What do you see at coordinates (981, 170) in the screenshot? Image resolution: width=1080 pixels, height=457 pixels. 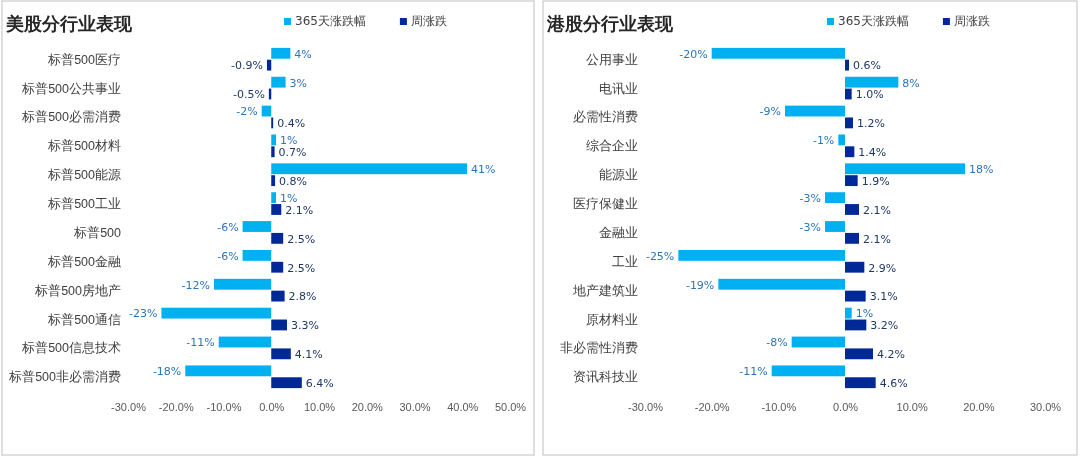 I see `data-label: 18%` at bounding box center [981, 170].